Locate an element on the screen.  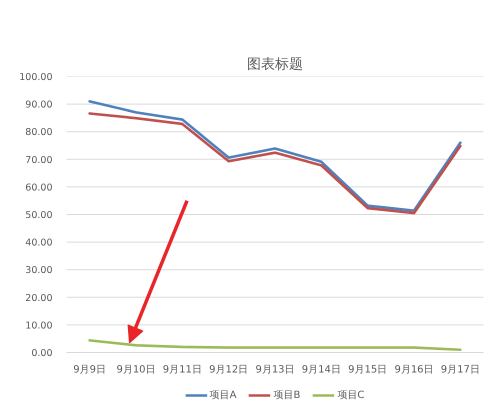
legend-label: 项目C is located at coordinates (350, 395).